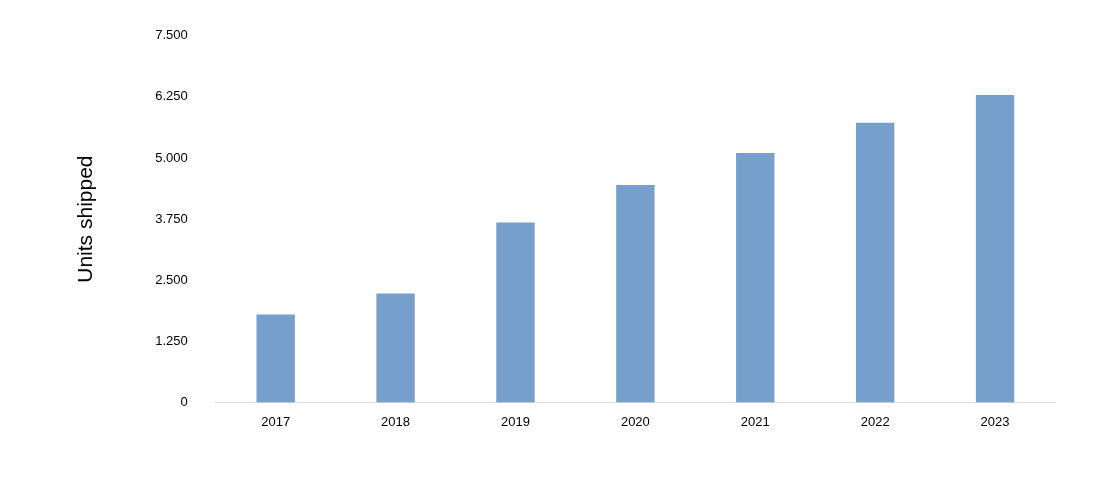 The image size is (1100, 480). I want to click on y-tick-label: 3.750, so click(171, 218).